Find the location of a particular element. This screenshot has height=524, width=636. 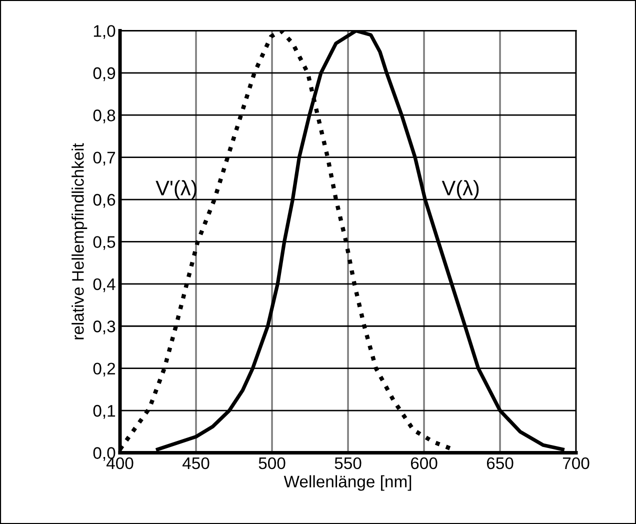

y-tick-label: 0,1 is located at coordinates (104, 411).